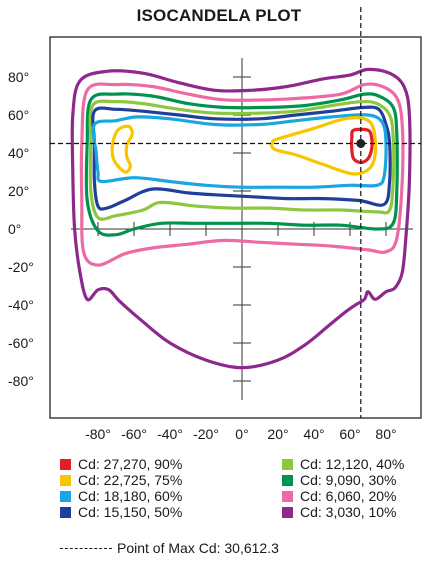 The width and height of the screenshot is (438, 561). Describe the element at coordinates (219, 15) in the screenshot. I see `chart-title: ISOCANDELA PLOT` at that location.